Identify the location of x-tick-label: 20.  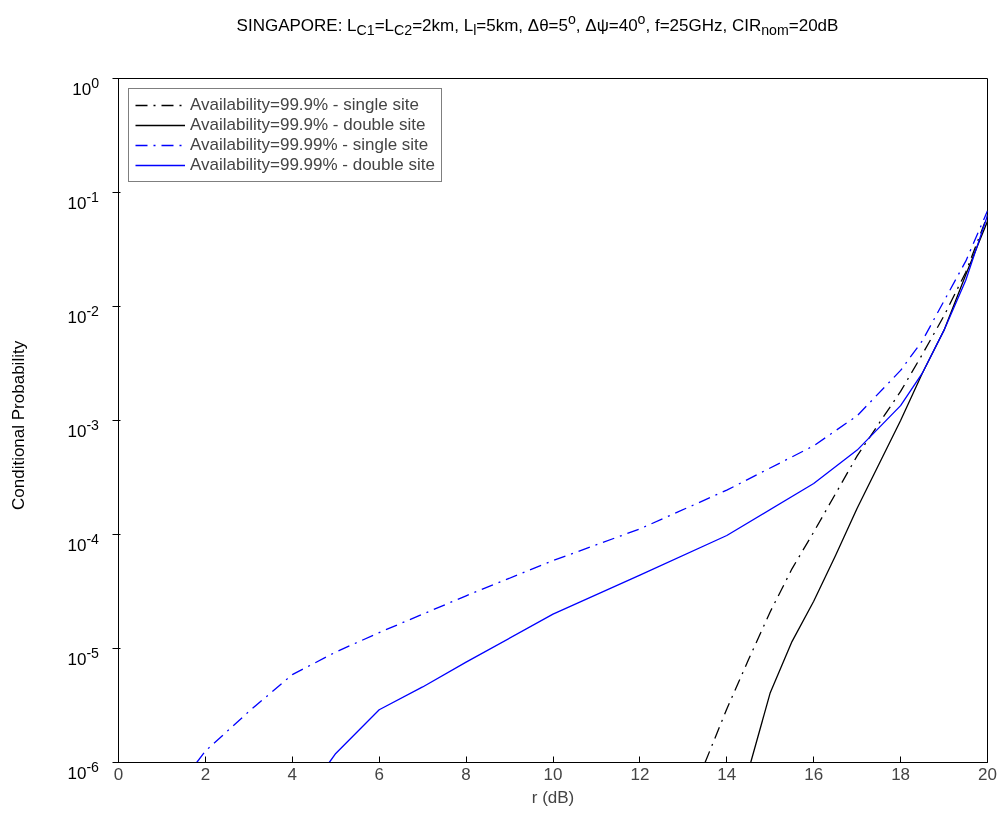
(987, 774).